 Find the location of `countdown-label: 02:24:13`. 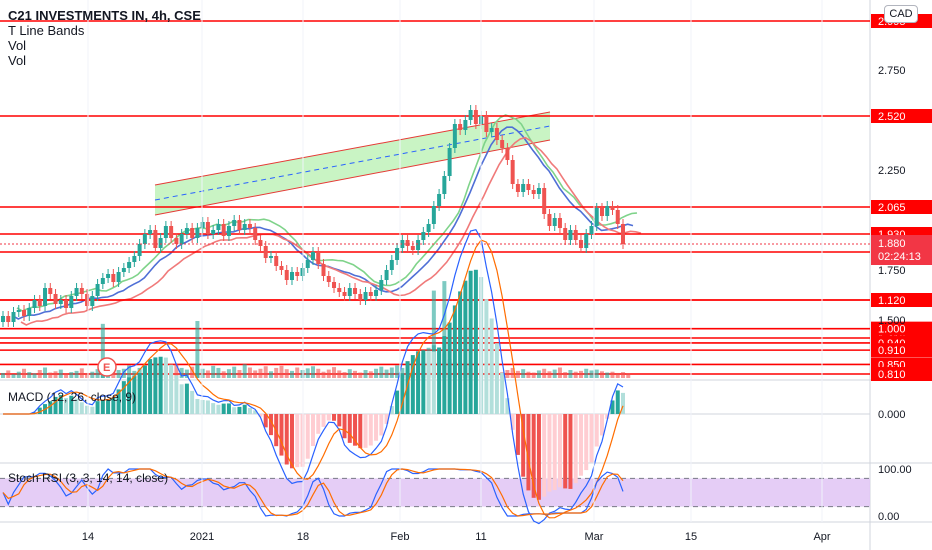

countdown-label: 02:24:13 is located at coordinates (899, 257).